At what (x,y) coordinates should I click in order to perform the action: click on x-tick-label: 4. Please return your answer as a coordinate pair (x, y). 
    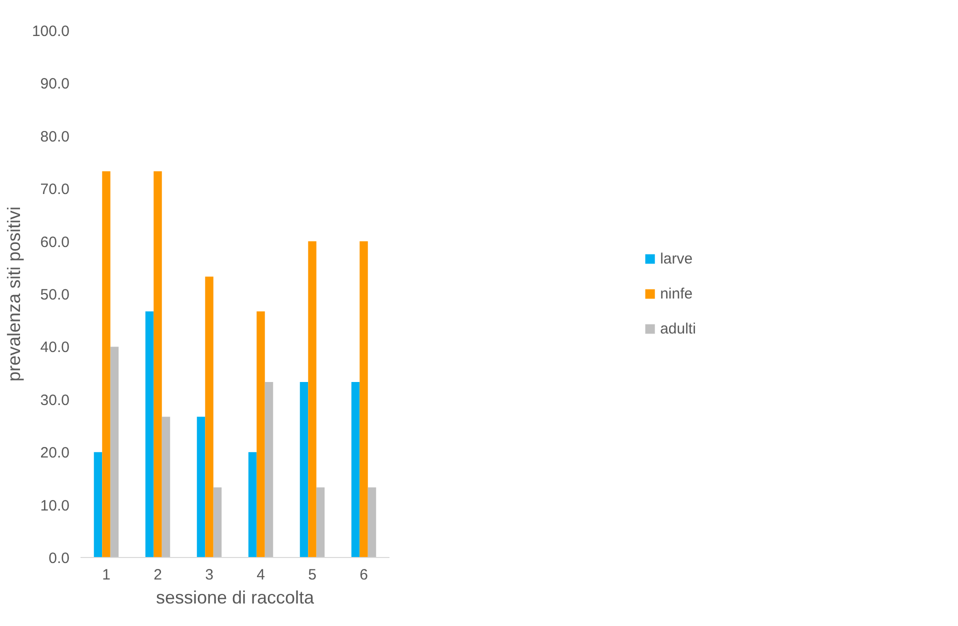
    Looking at the image, I should click on (260, 575).